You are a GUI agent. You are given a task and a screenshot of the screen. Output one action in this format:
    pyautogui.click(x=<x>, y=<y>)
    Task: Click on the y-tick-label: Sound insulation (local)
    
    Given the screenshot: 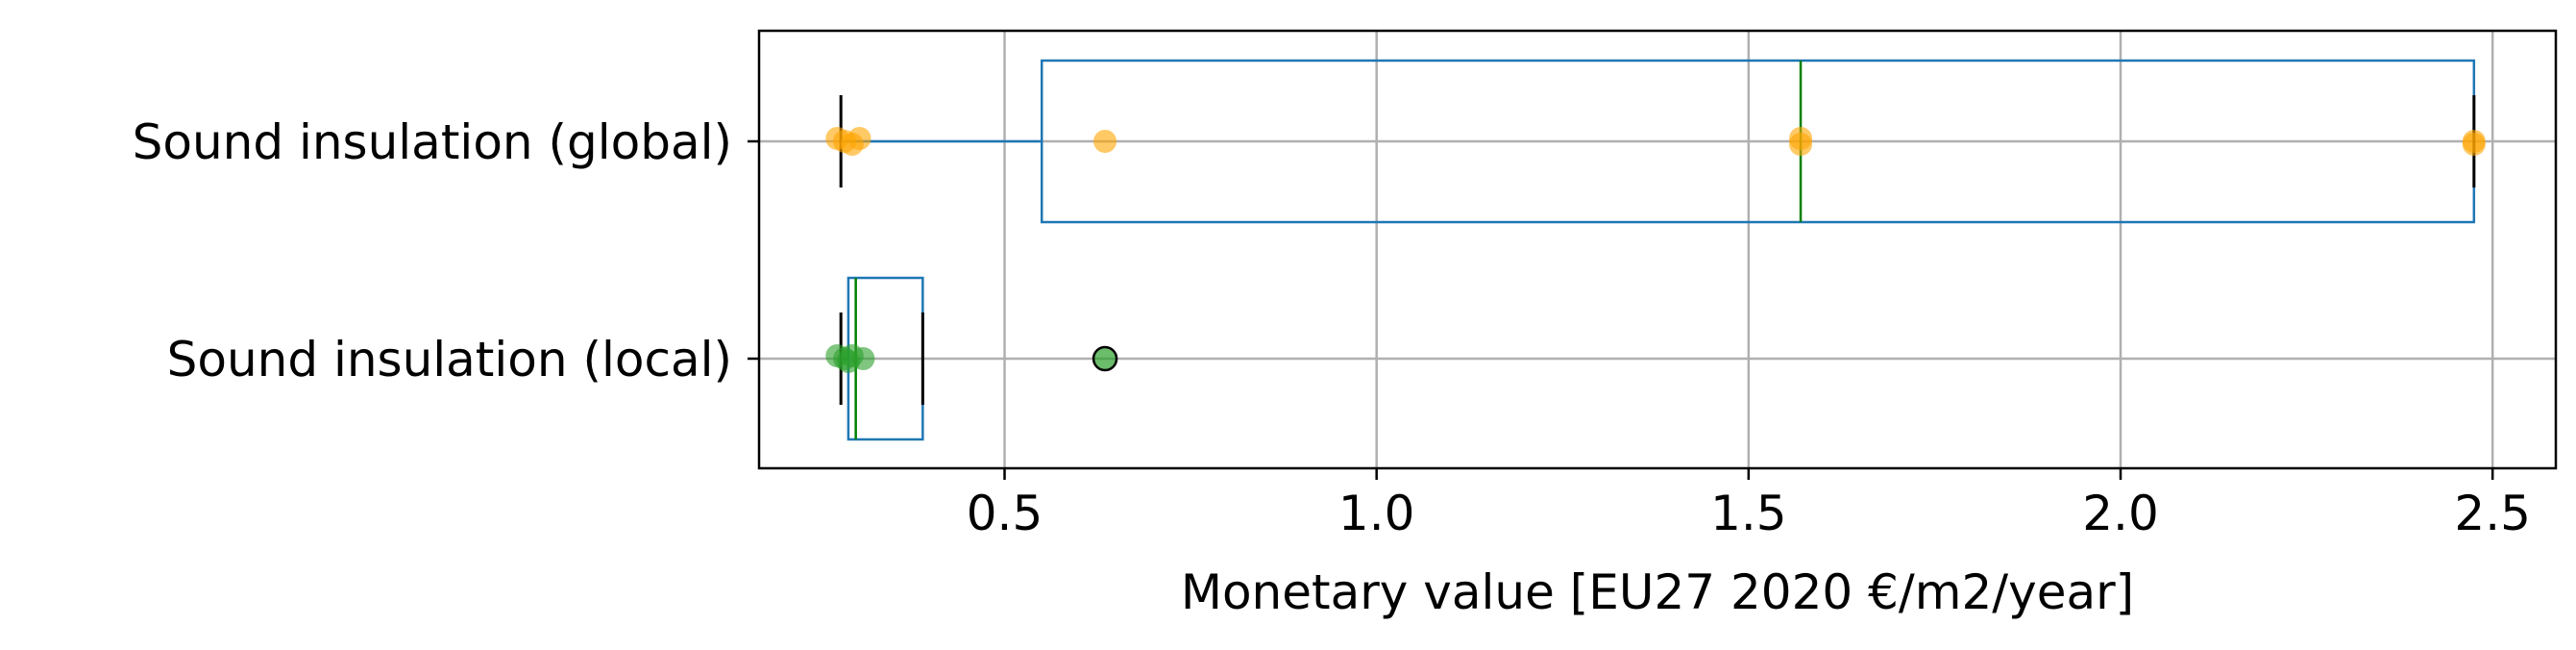 What is the action you would take?
    pyautogui.click(x=449, y=360)
    